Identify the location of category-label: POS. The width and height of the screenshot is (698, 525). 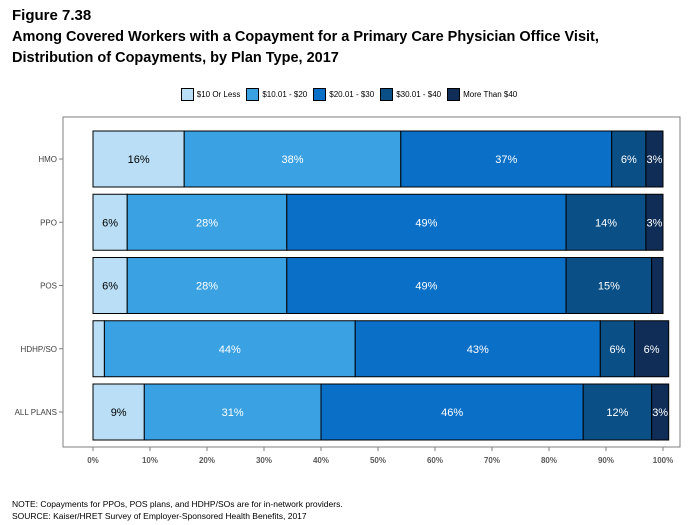
(48, 286).